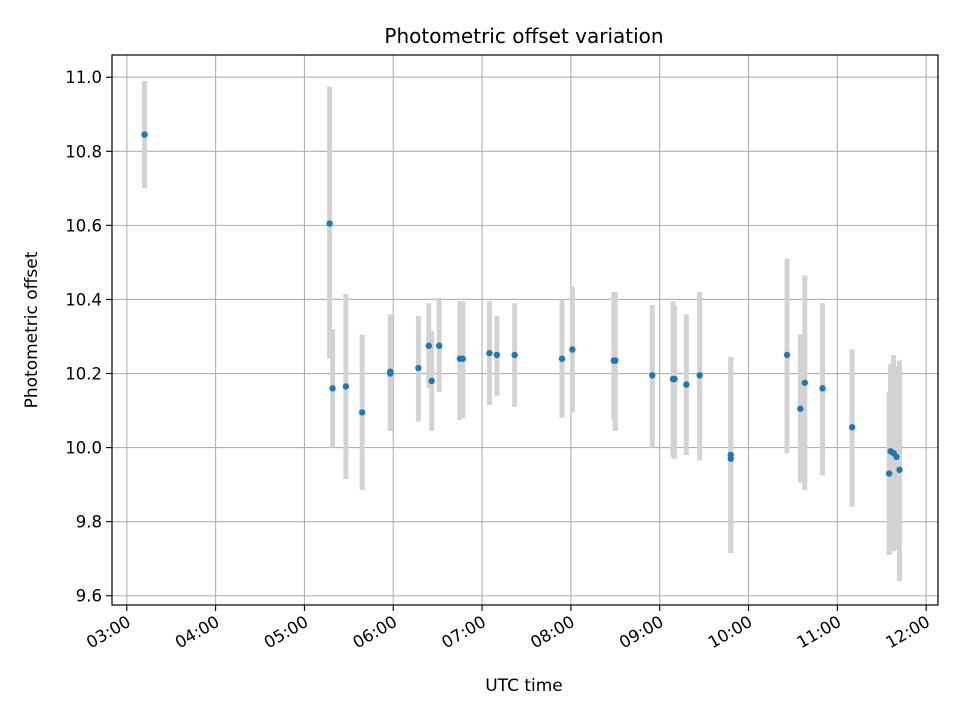 The image size is (960, 720). I want to click on y-axis-title: Photometric offset, so click(32, 329).